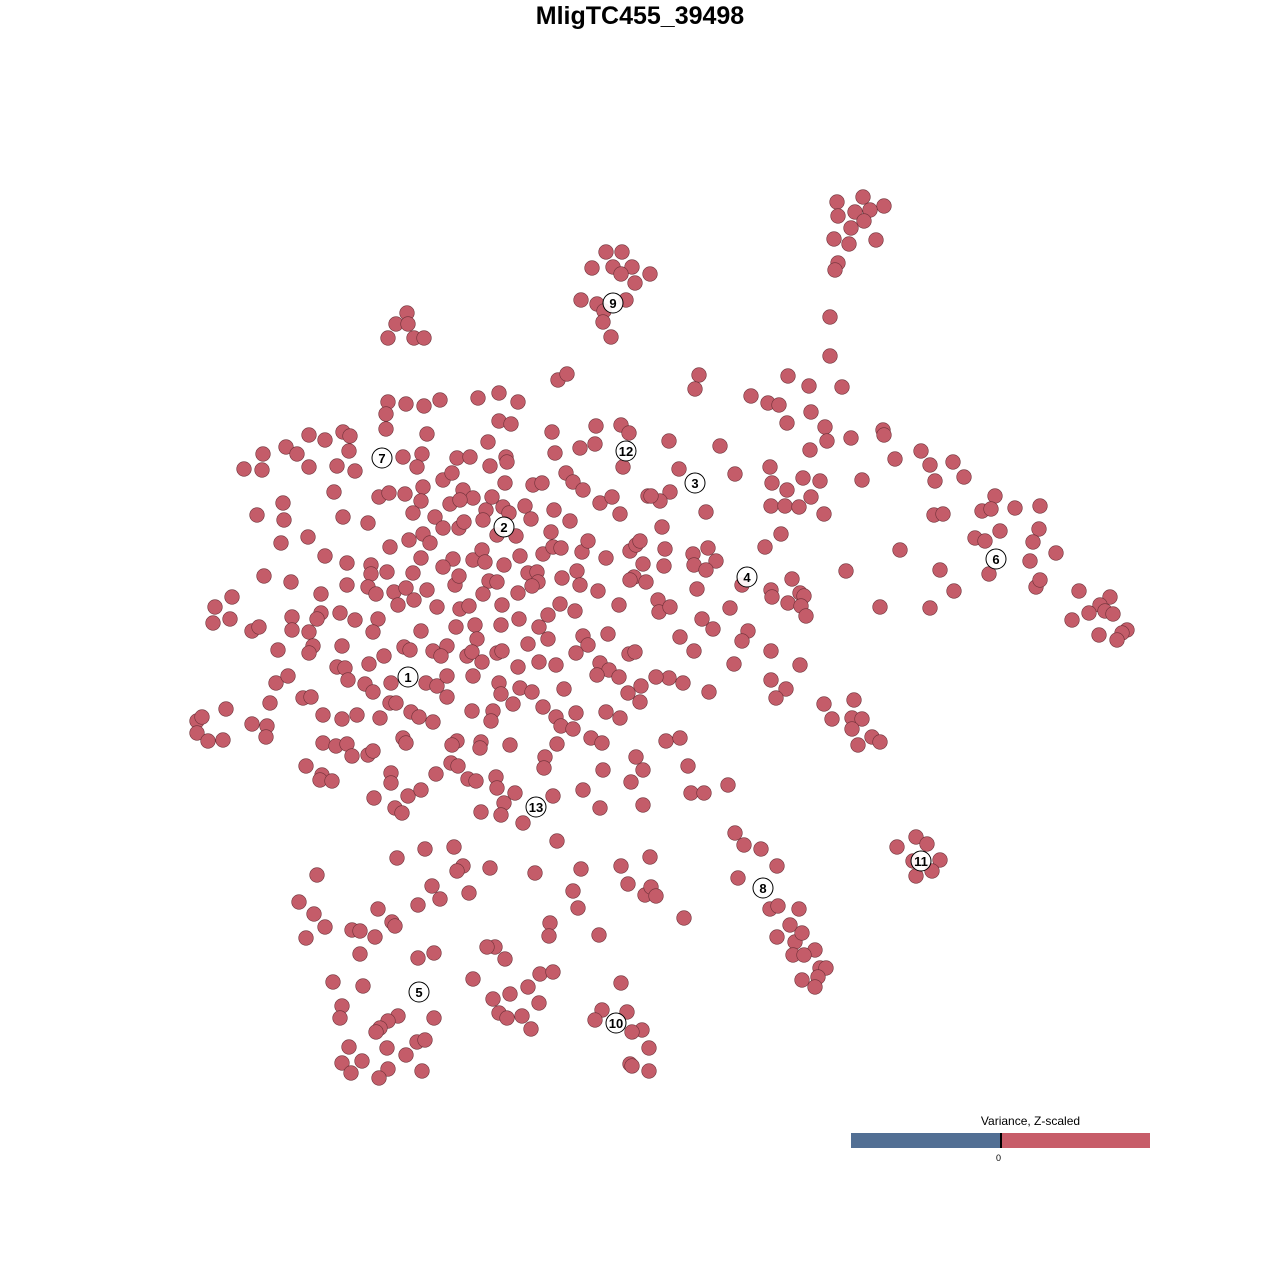  What do you see at coordinates (419, 992) in the screenshot?
I see `cluster-label-5: 5` at bounding box center [419, 992].